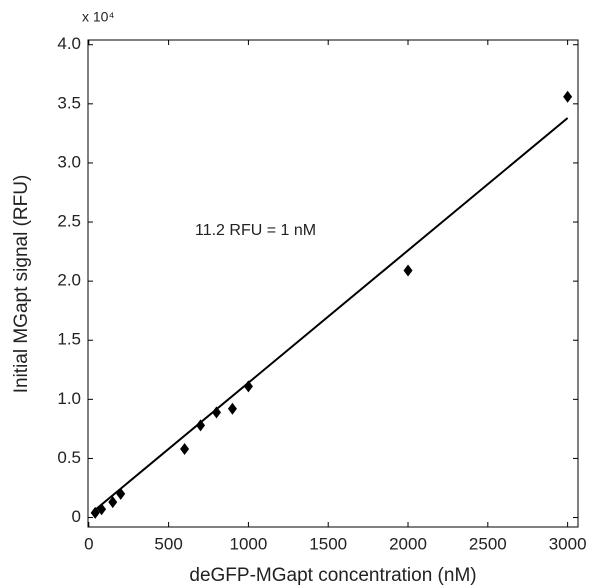 This screenshot has height=588, width=594. Describe the element at coordinates (69, 339) in the screenshot. I see `y-tick-label: 1.5` at that location.